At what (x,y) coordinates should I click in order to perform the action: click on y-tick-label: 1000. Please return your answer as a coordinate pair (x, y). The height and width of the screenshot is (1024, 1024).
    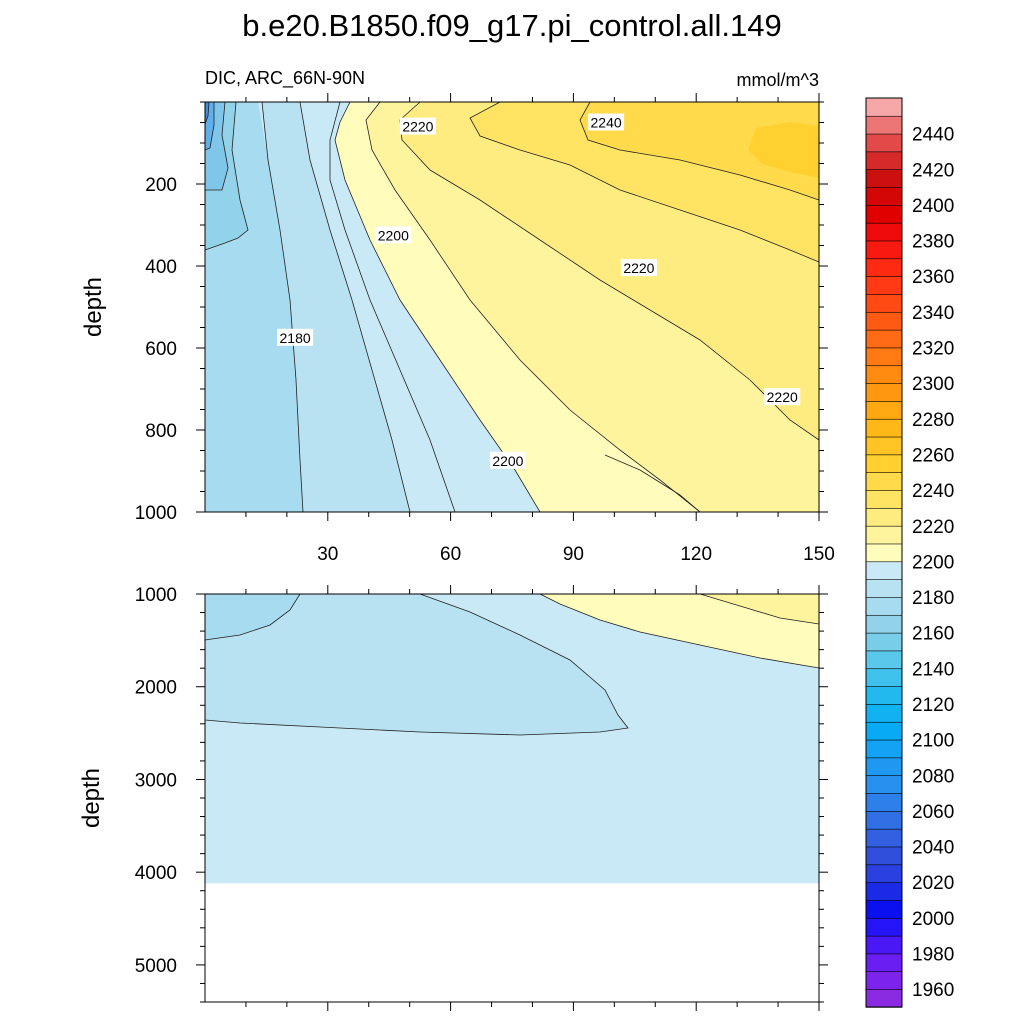
    Looking at the image, I should click on (156, 513).